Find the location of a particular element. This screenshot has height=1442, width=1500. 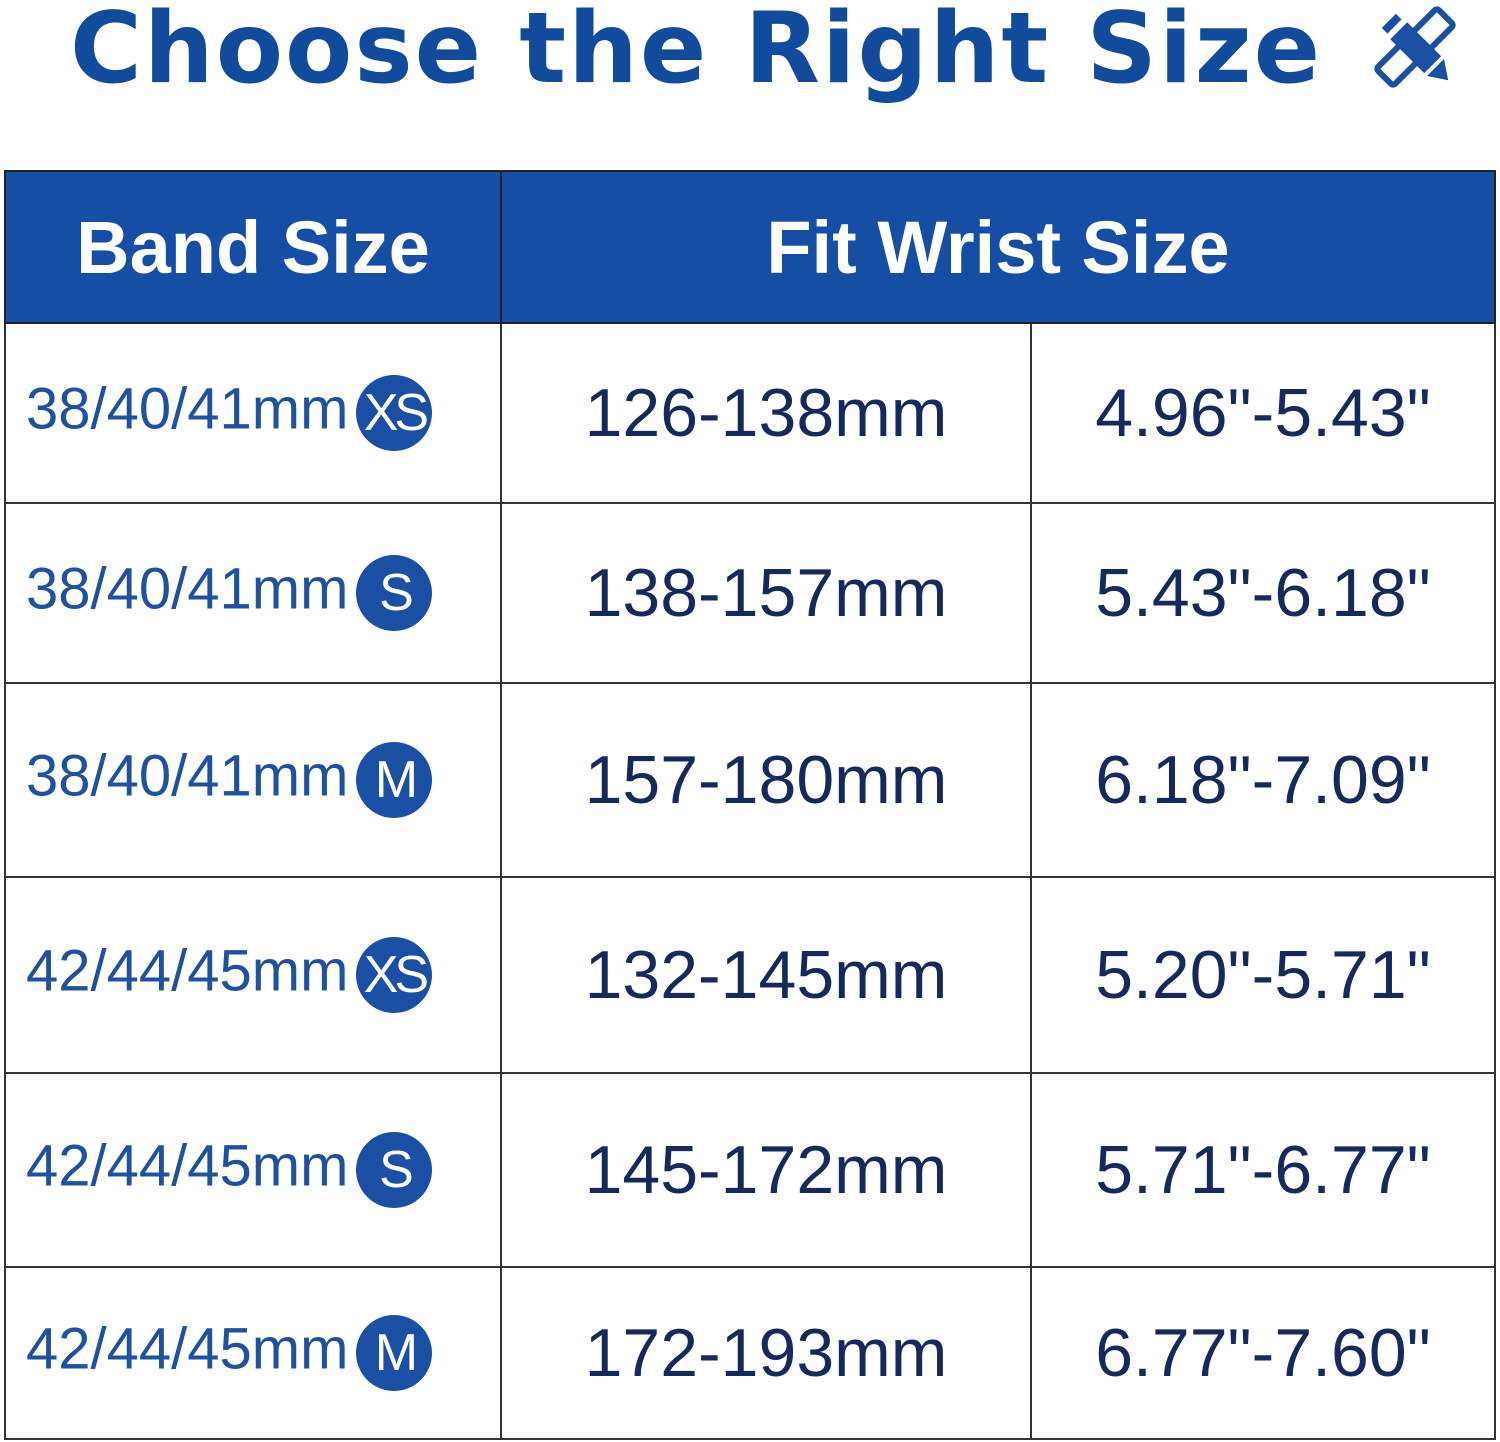

wrist-mm-cell: 132-145mm is located at coordinates (766, 975).